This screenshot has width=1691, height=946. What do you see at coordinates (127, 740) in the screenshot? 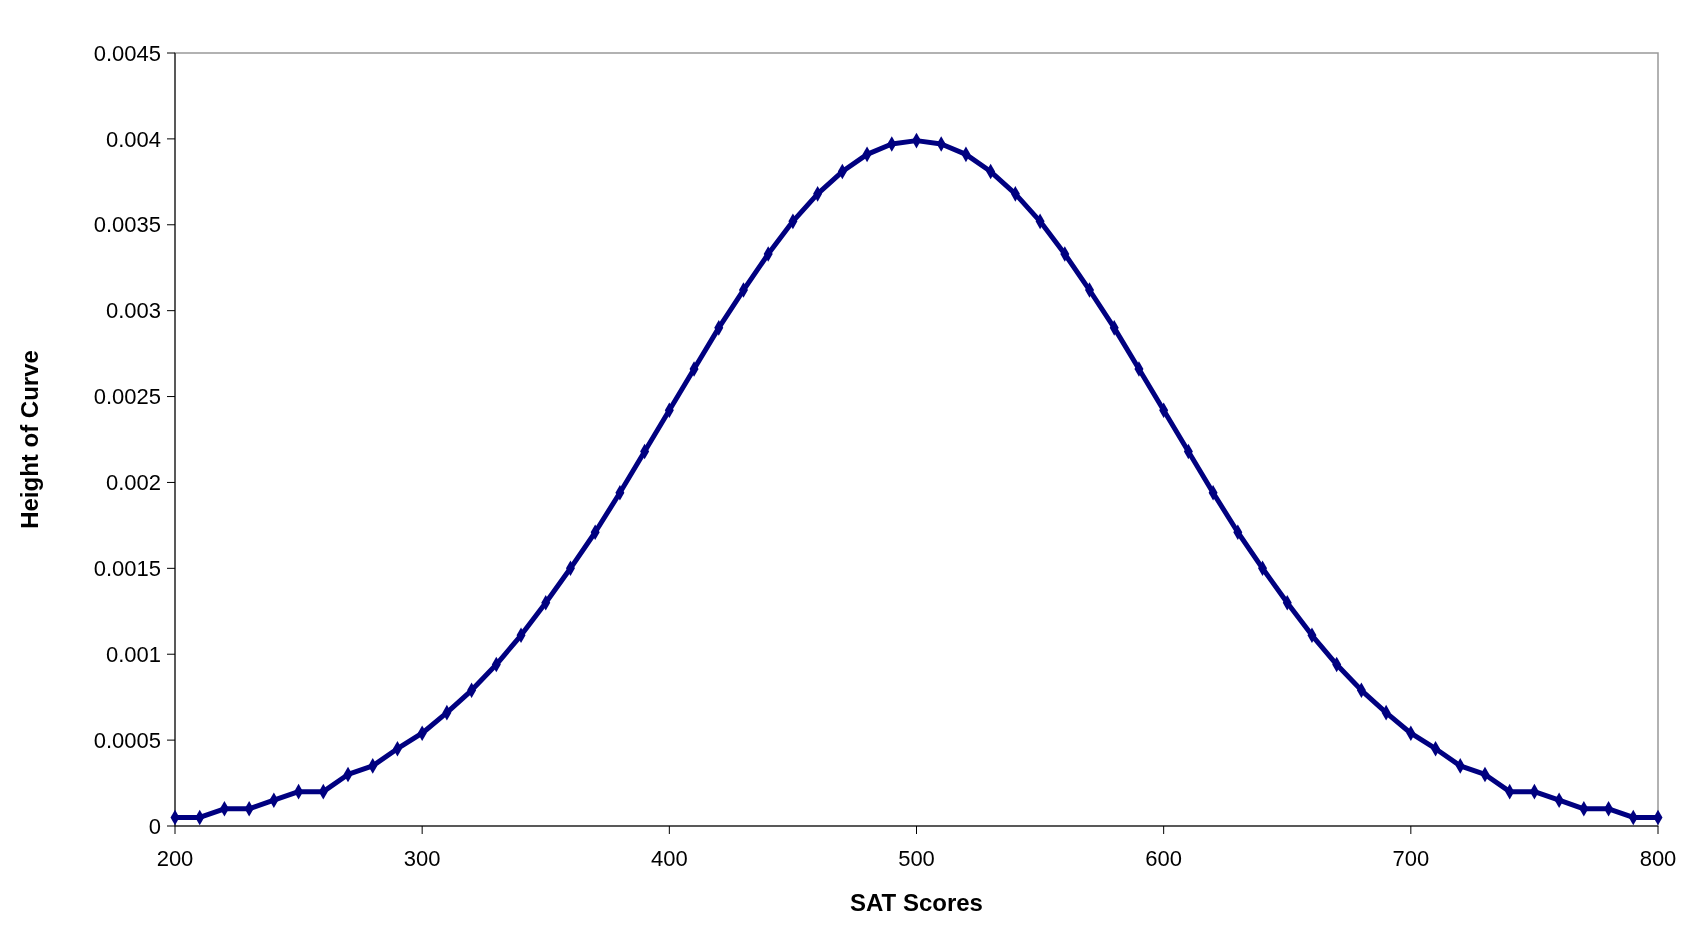
I see `y-tick-label: 0.0005` at bounding box center [127, 740].